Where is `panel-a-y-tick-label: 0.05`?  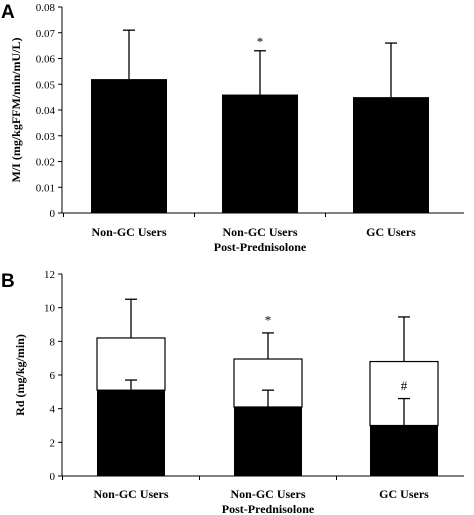
panel-a-y-tick-label: 0.05 is located at coordinates (46, 85).